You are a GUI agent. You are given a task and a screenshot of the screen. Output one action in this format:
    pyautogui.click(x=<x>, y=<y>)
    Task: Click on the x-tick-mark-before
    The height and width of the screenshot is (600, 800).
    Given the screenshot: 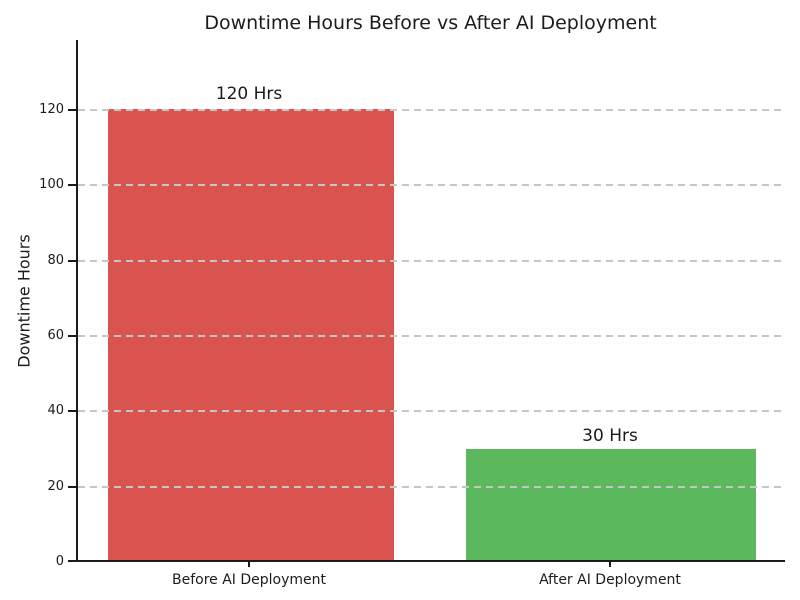 What is the action you would take?
    pyautogui.click(x=249, y=564)
    